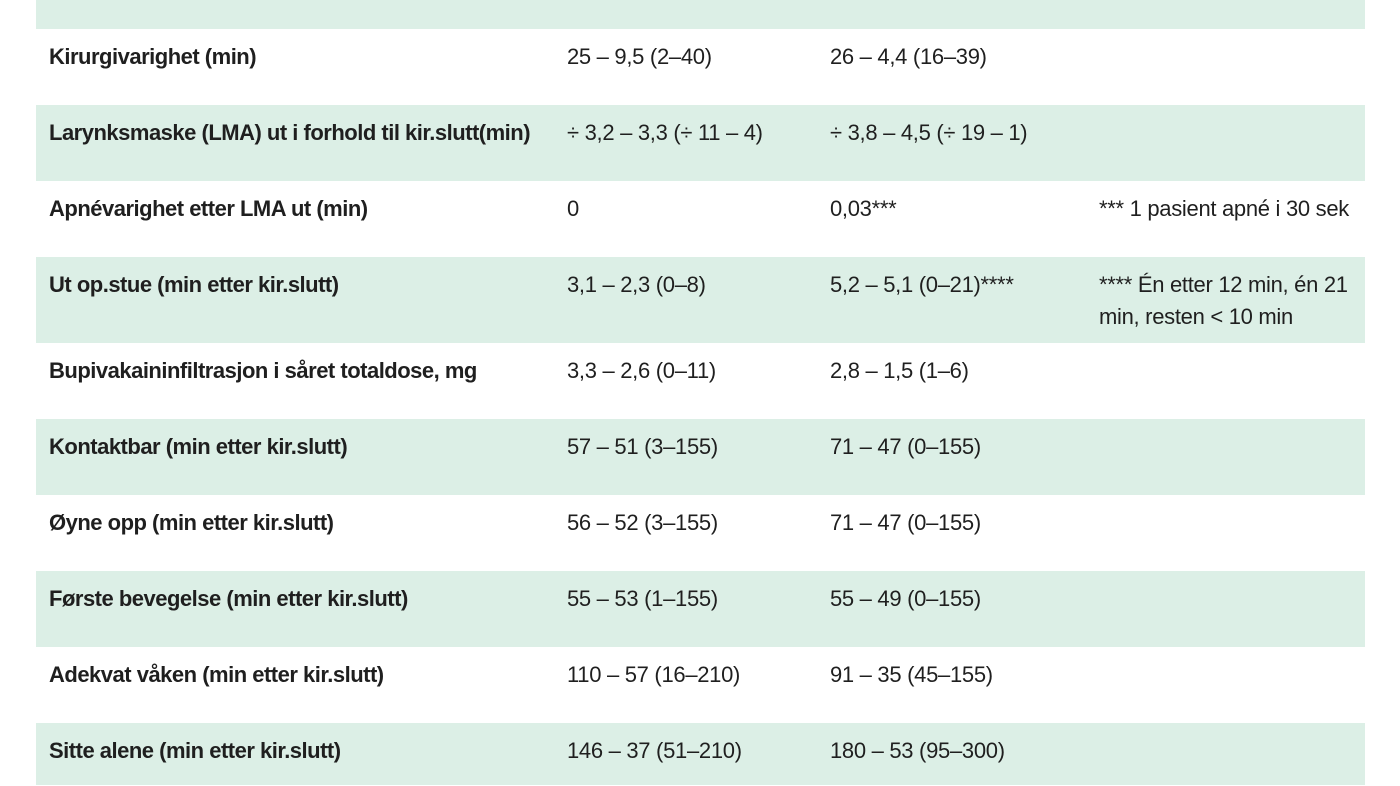  What do you see at coordinates (642, 446) in the screenshot?
I see `group1-value: 57 – 51 (3–155)` at bounding box center [642, 446].